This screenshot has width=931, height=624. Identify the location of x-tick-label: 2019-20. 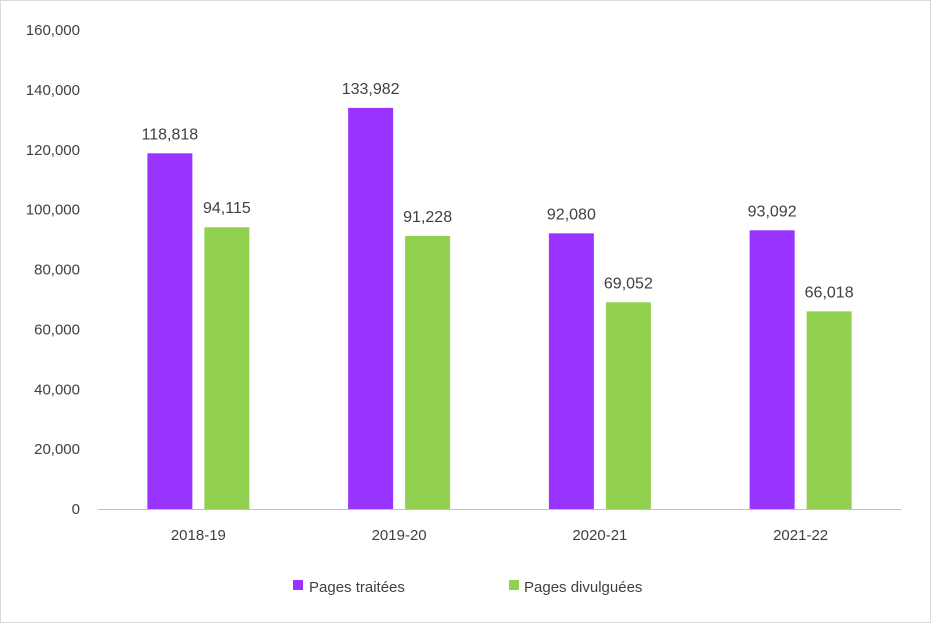
(399, 535).